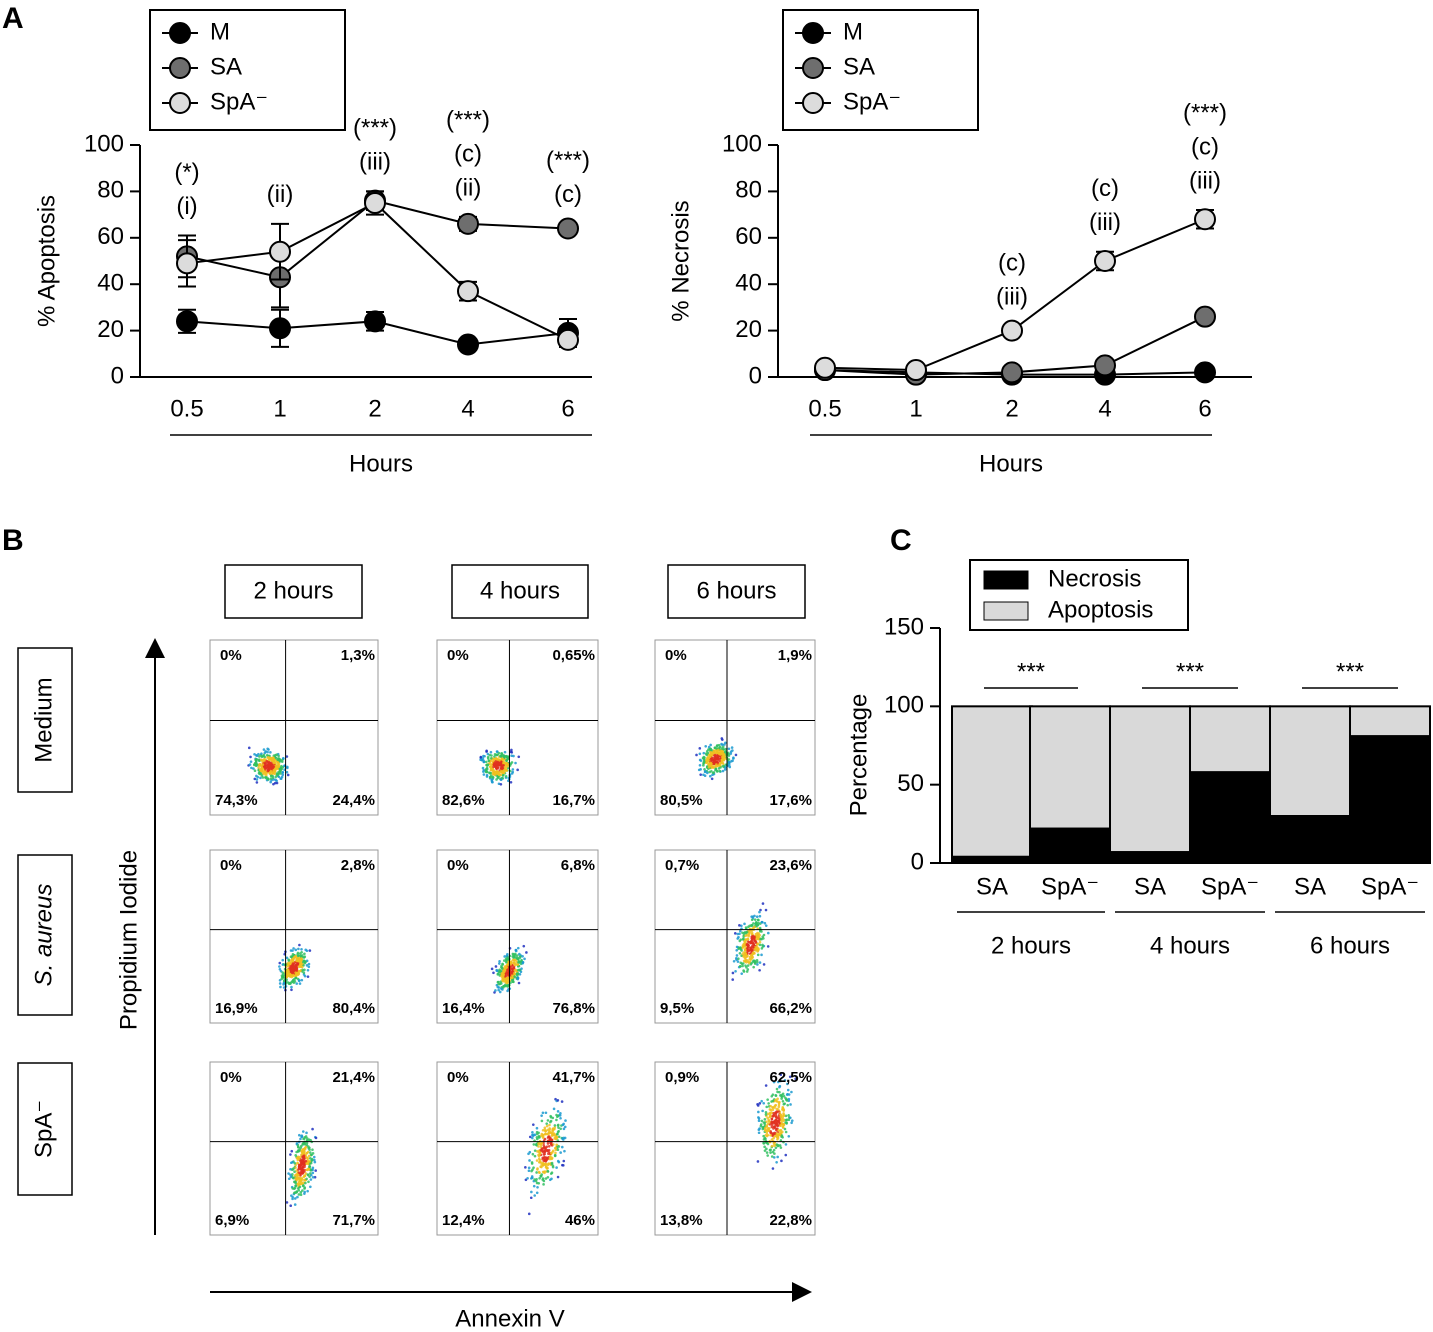 The image size is (1433, 1332). What do you see at coordinates (750, 941) in the screenshot?
I see `event-cloud` at bounding box center [750, 941].